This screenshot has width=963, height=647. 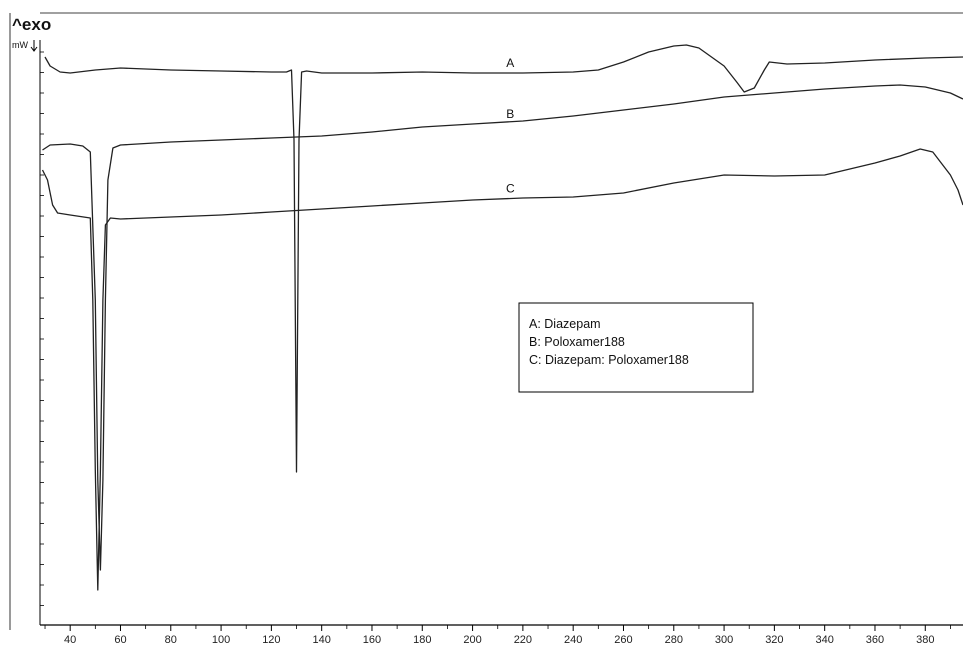 I want to click on x-tick-label: 320, so click(x=774, y=640).